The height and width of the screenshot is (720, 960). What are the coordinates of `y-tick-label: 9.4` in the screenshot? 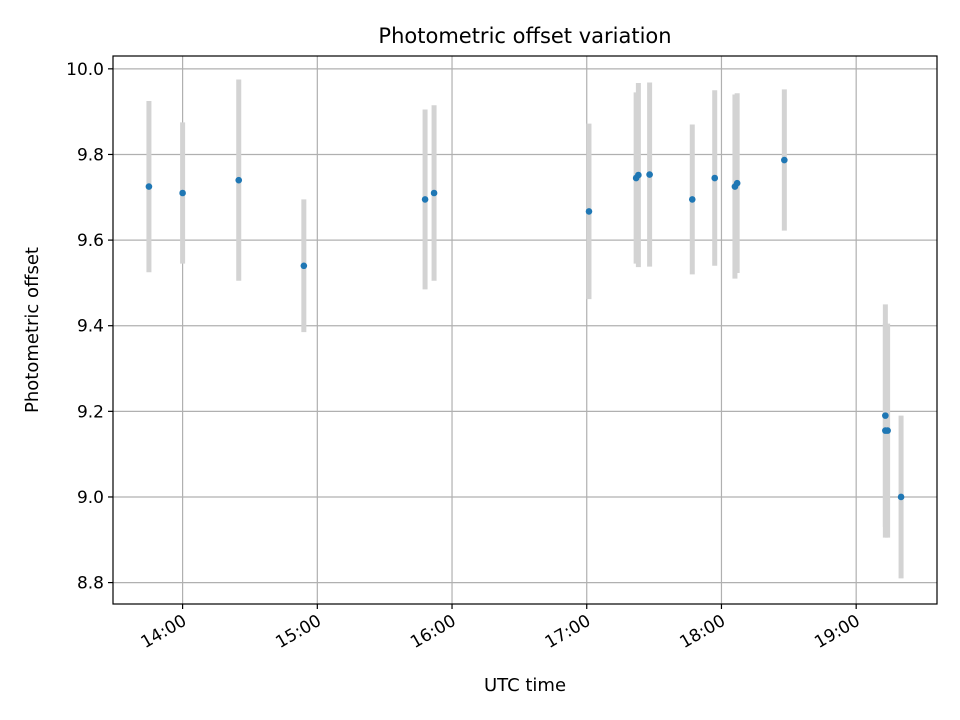 It's located at (90, 327).